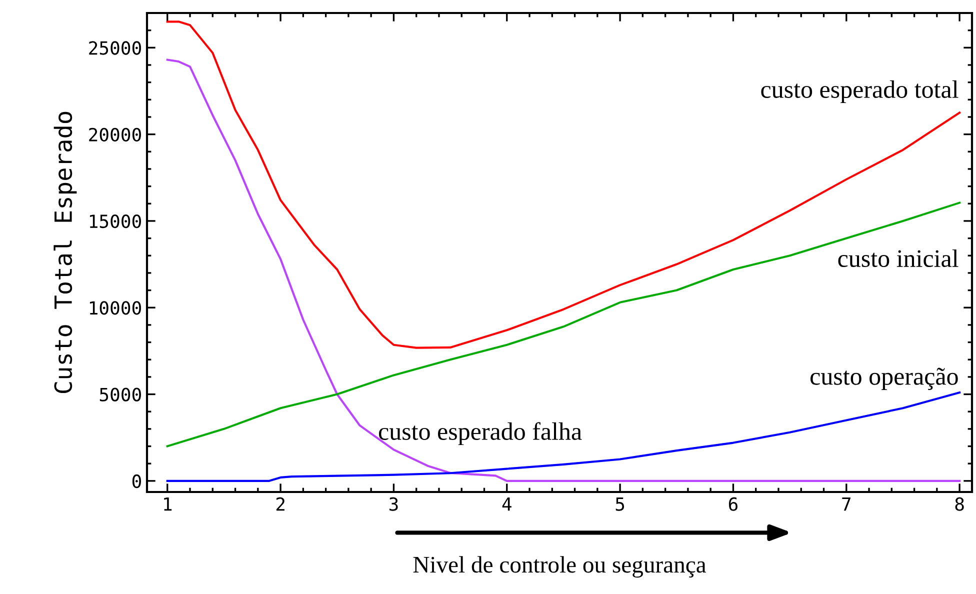  Describe the element at coordinates (898, 258) in the screenshot. I see `series-label: custo inicial` at that location.